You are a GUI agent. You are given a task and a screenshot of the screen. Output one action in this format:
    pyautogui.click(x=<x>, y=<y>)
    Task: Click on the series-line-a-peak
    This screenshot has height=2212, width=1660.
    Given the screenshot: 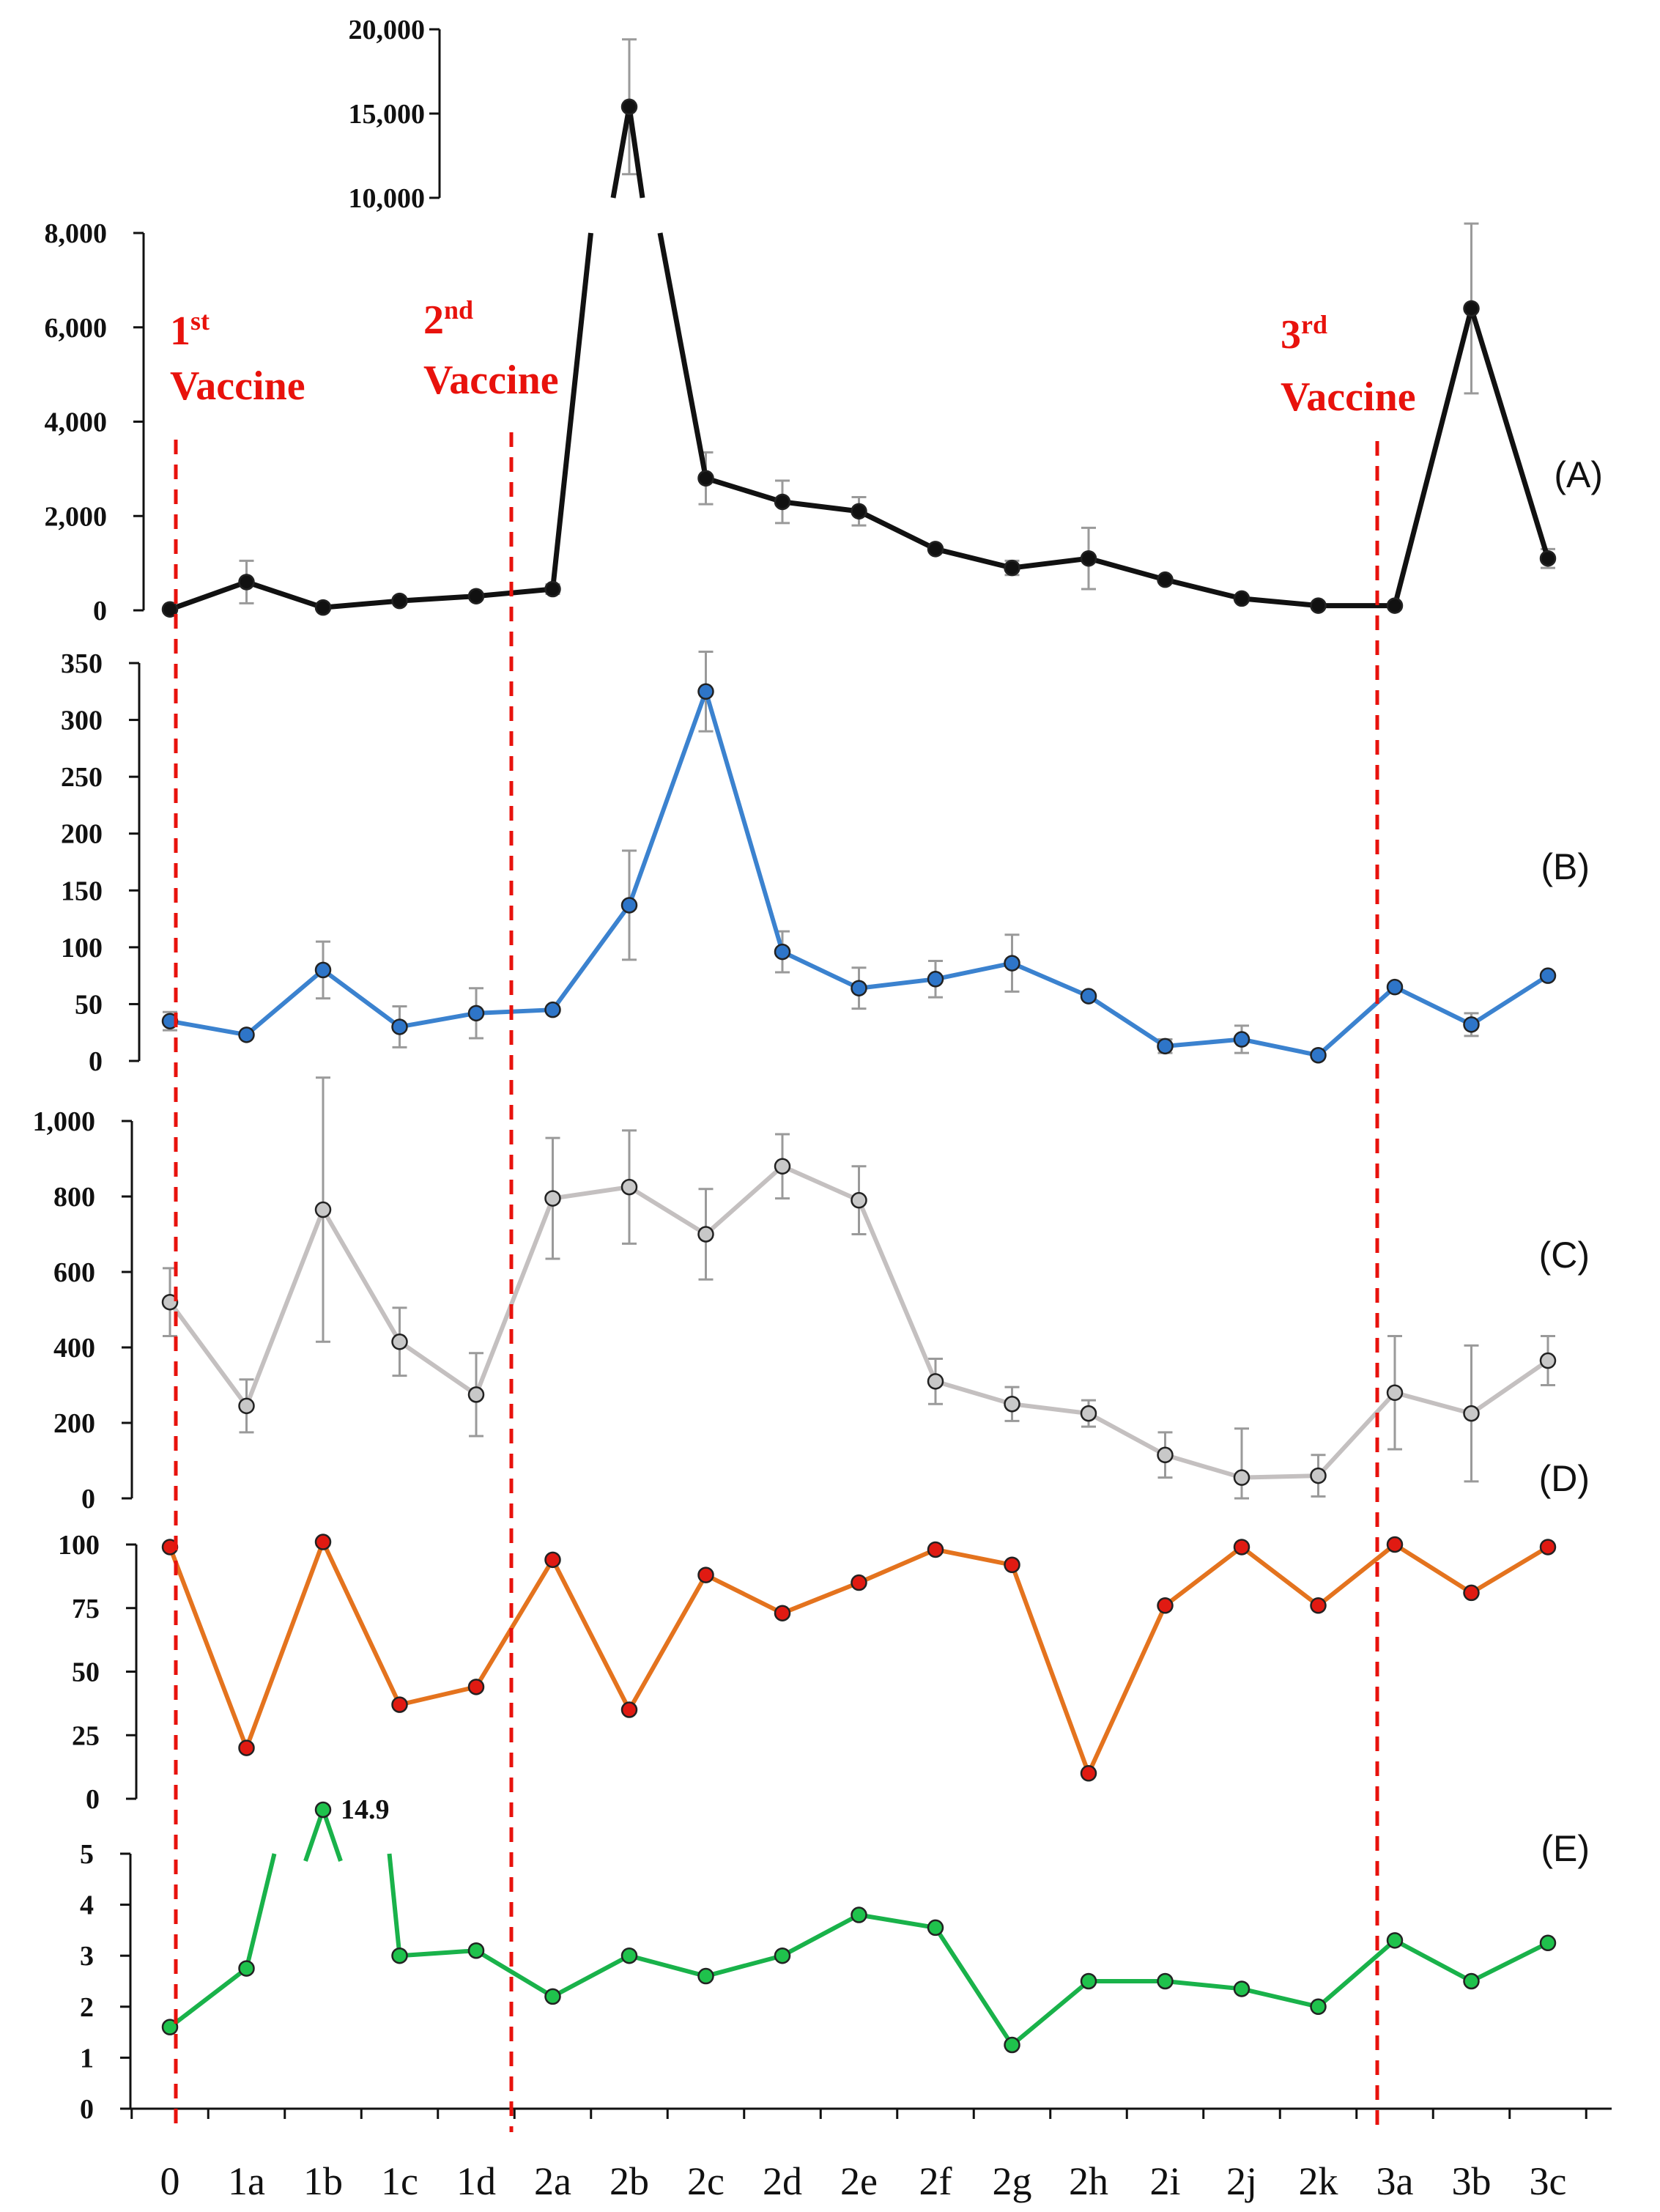 What is the action you would take?
    pyautogui.click(x=627, y=152)
    